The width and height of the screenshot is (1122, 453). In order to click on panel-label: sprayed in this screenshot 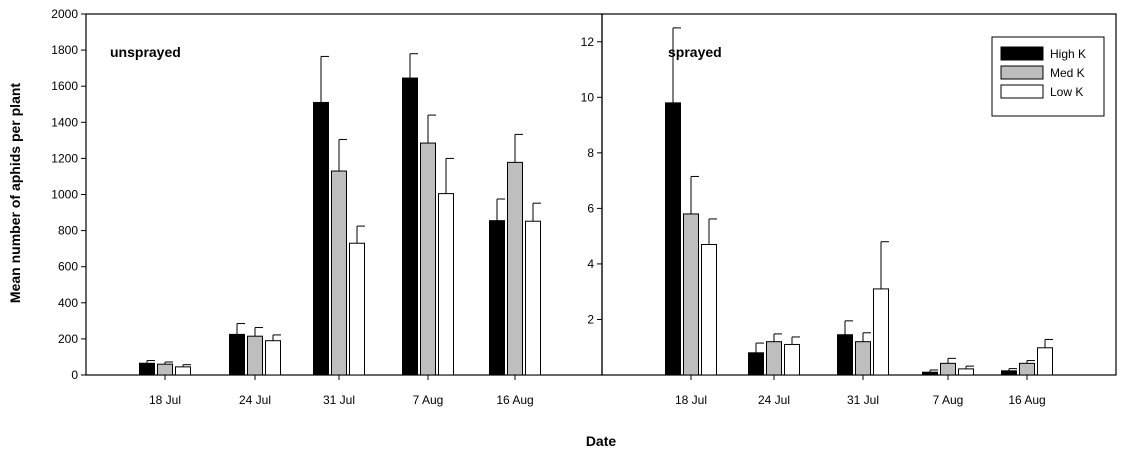, I will do `click(695, 52)`.